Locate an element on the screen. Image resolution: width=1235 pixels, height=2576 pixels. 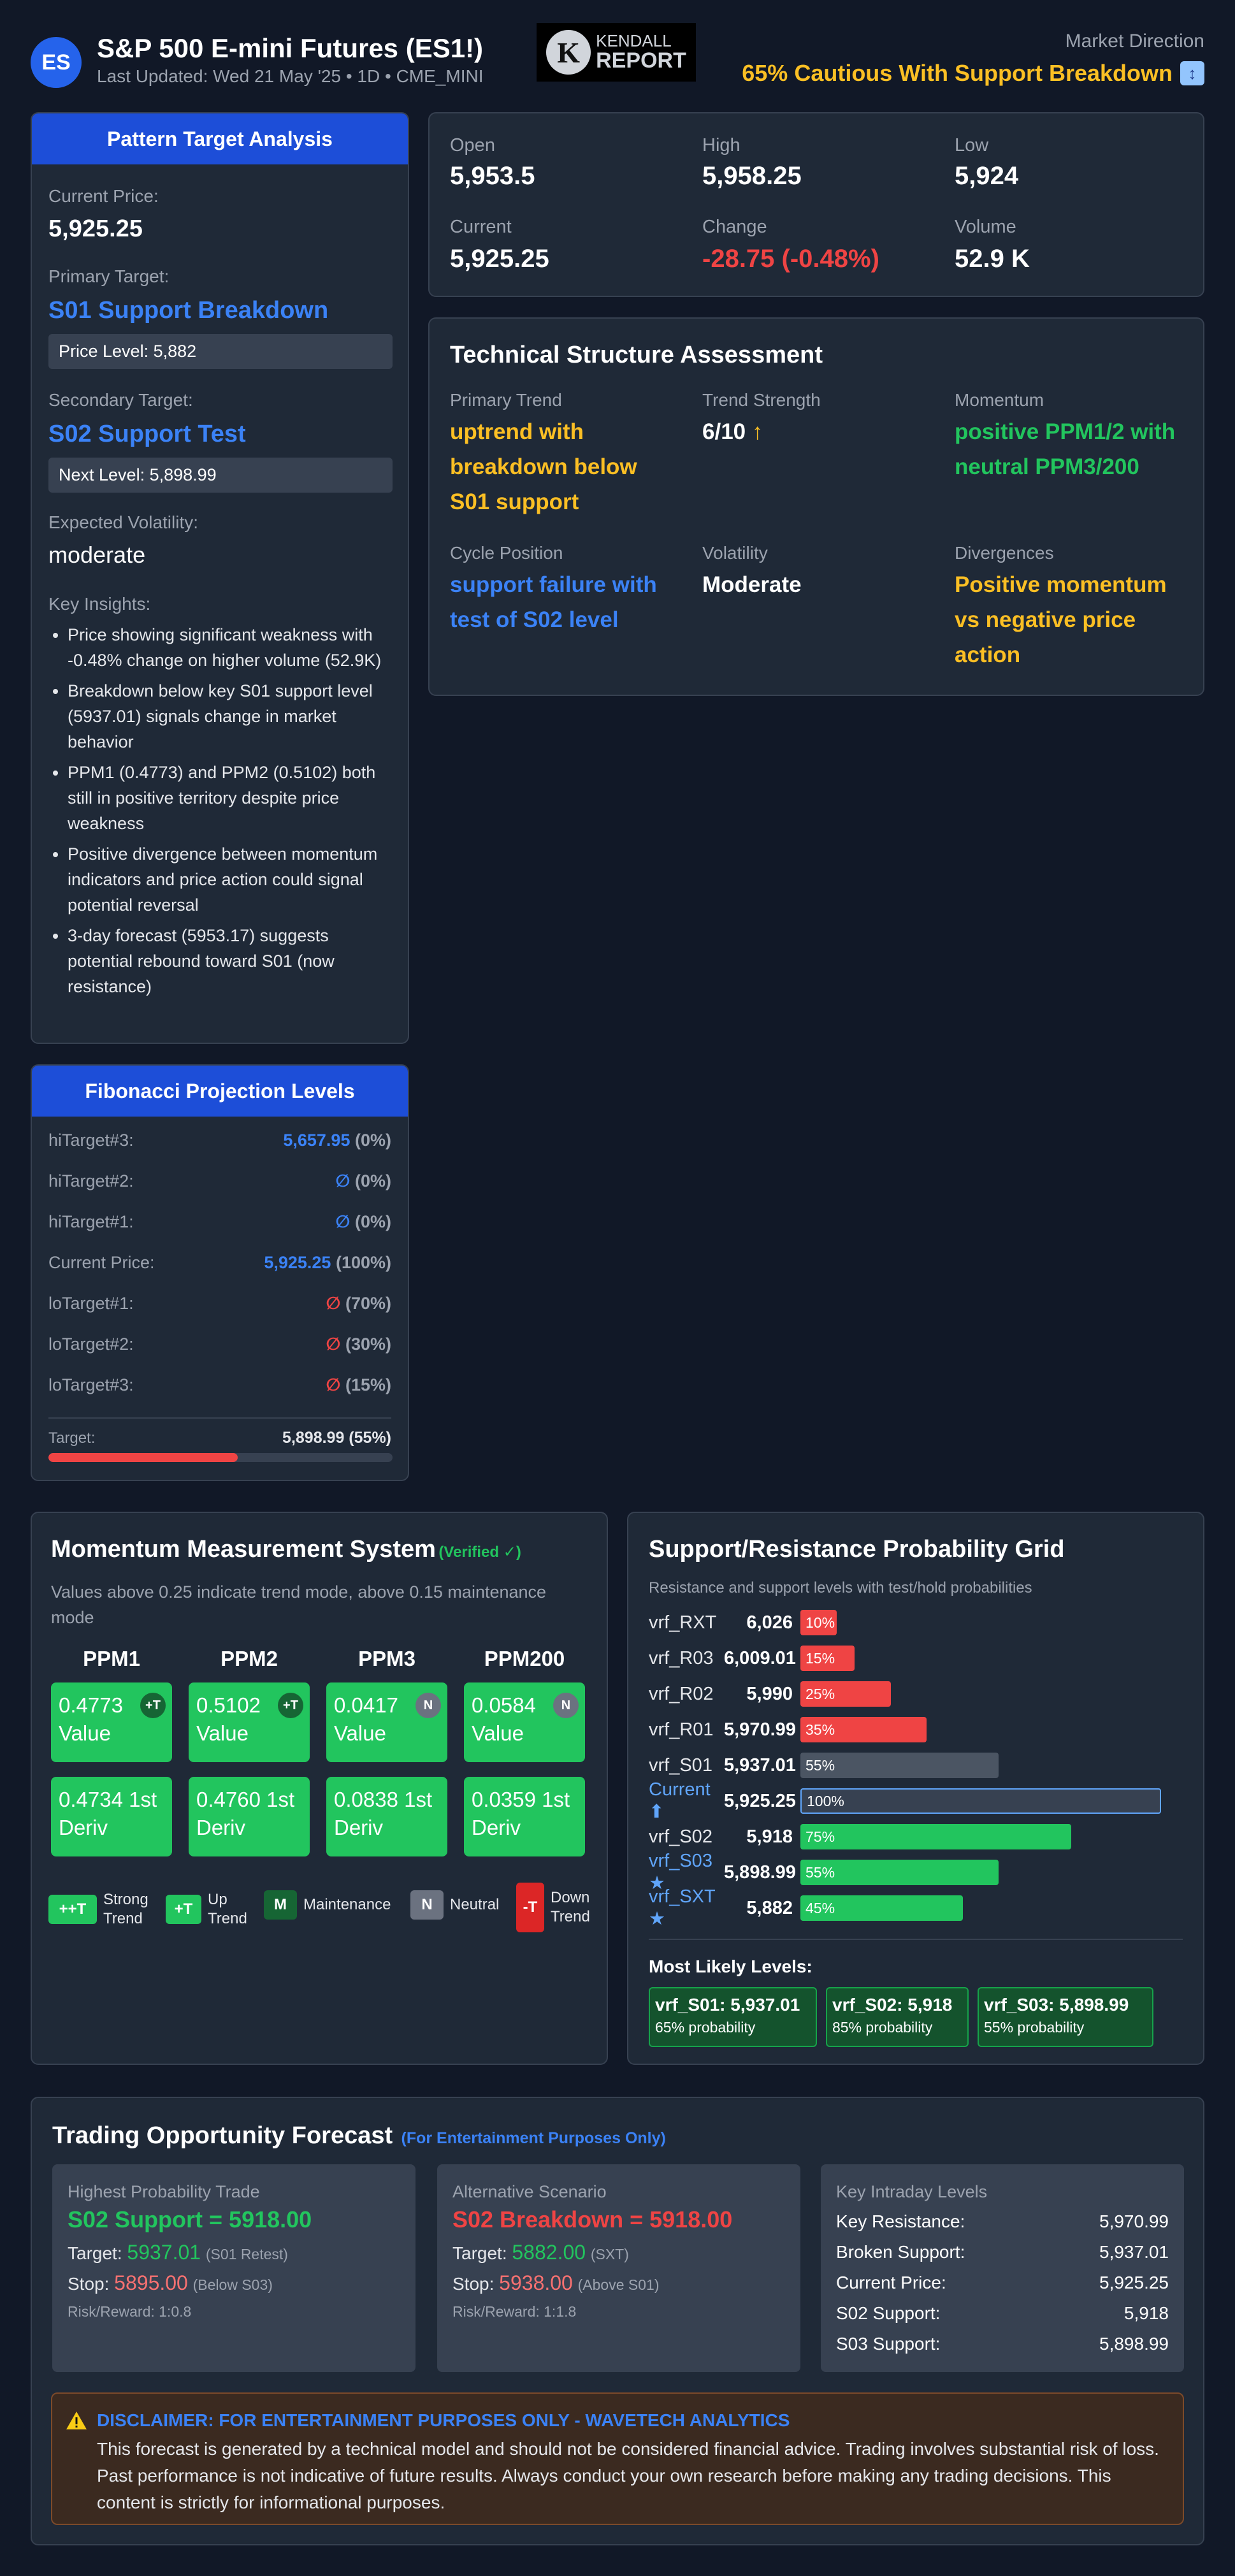
ppm200-header: PPM200 is located at coordinates (524, 1658).